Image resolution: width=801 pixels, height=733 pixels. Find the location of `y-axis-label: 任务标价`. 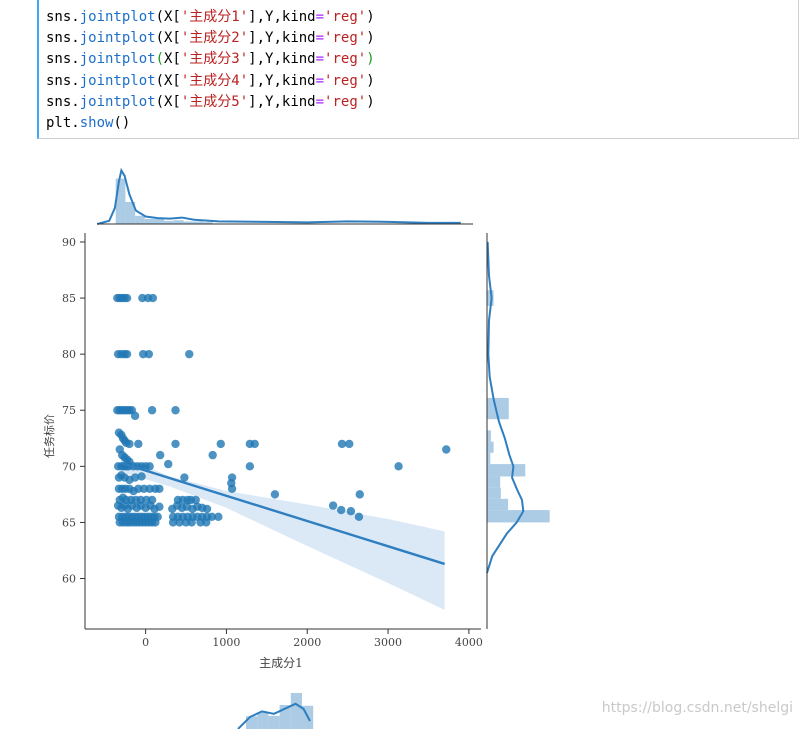

y-axis-label: 任务标价 is located at coordinates (49, 436).